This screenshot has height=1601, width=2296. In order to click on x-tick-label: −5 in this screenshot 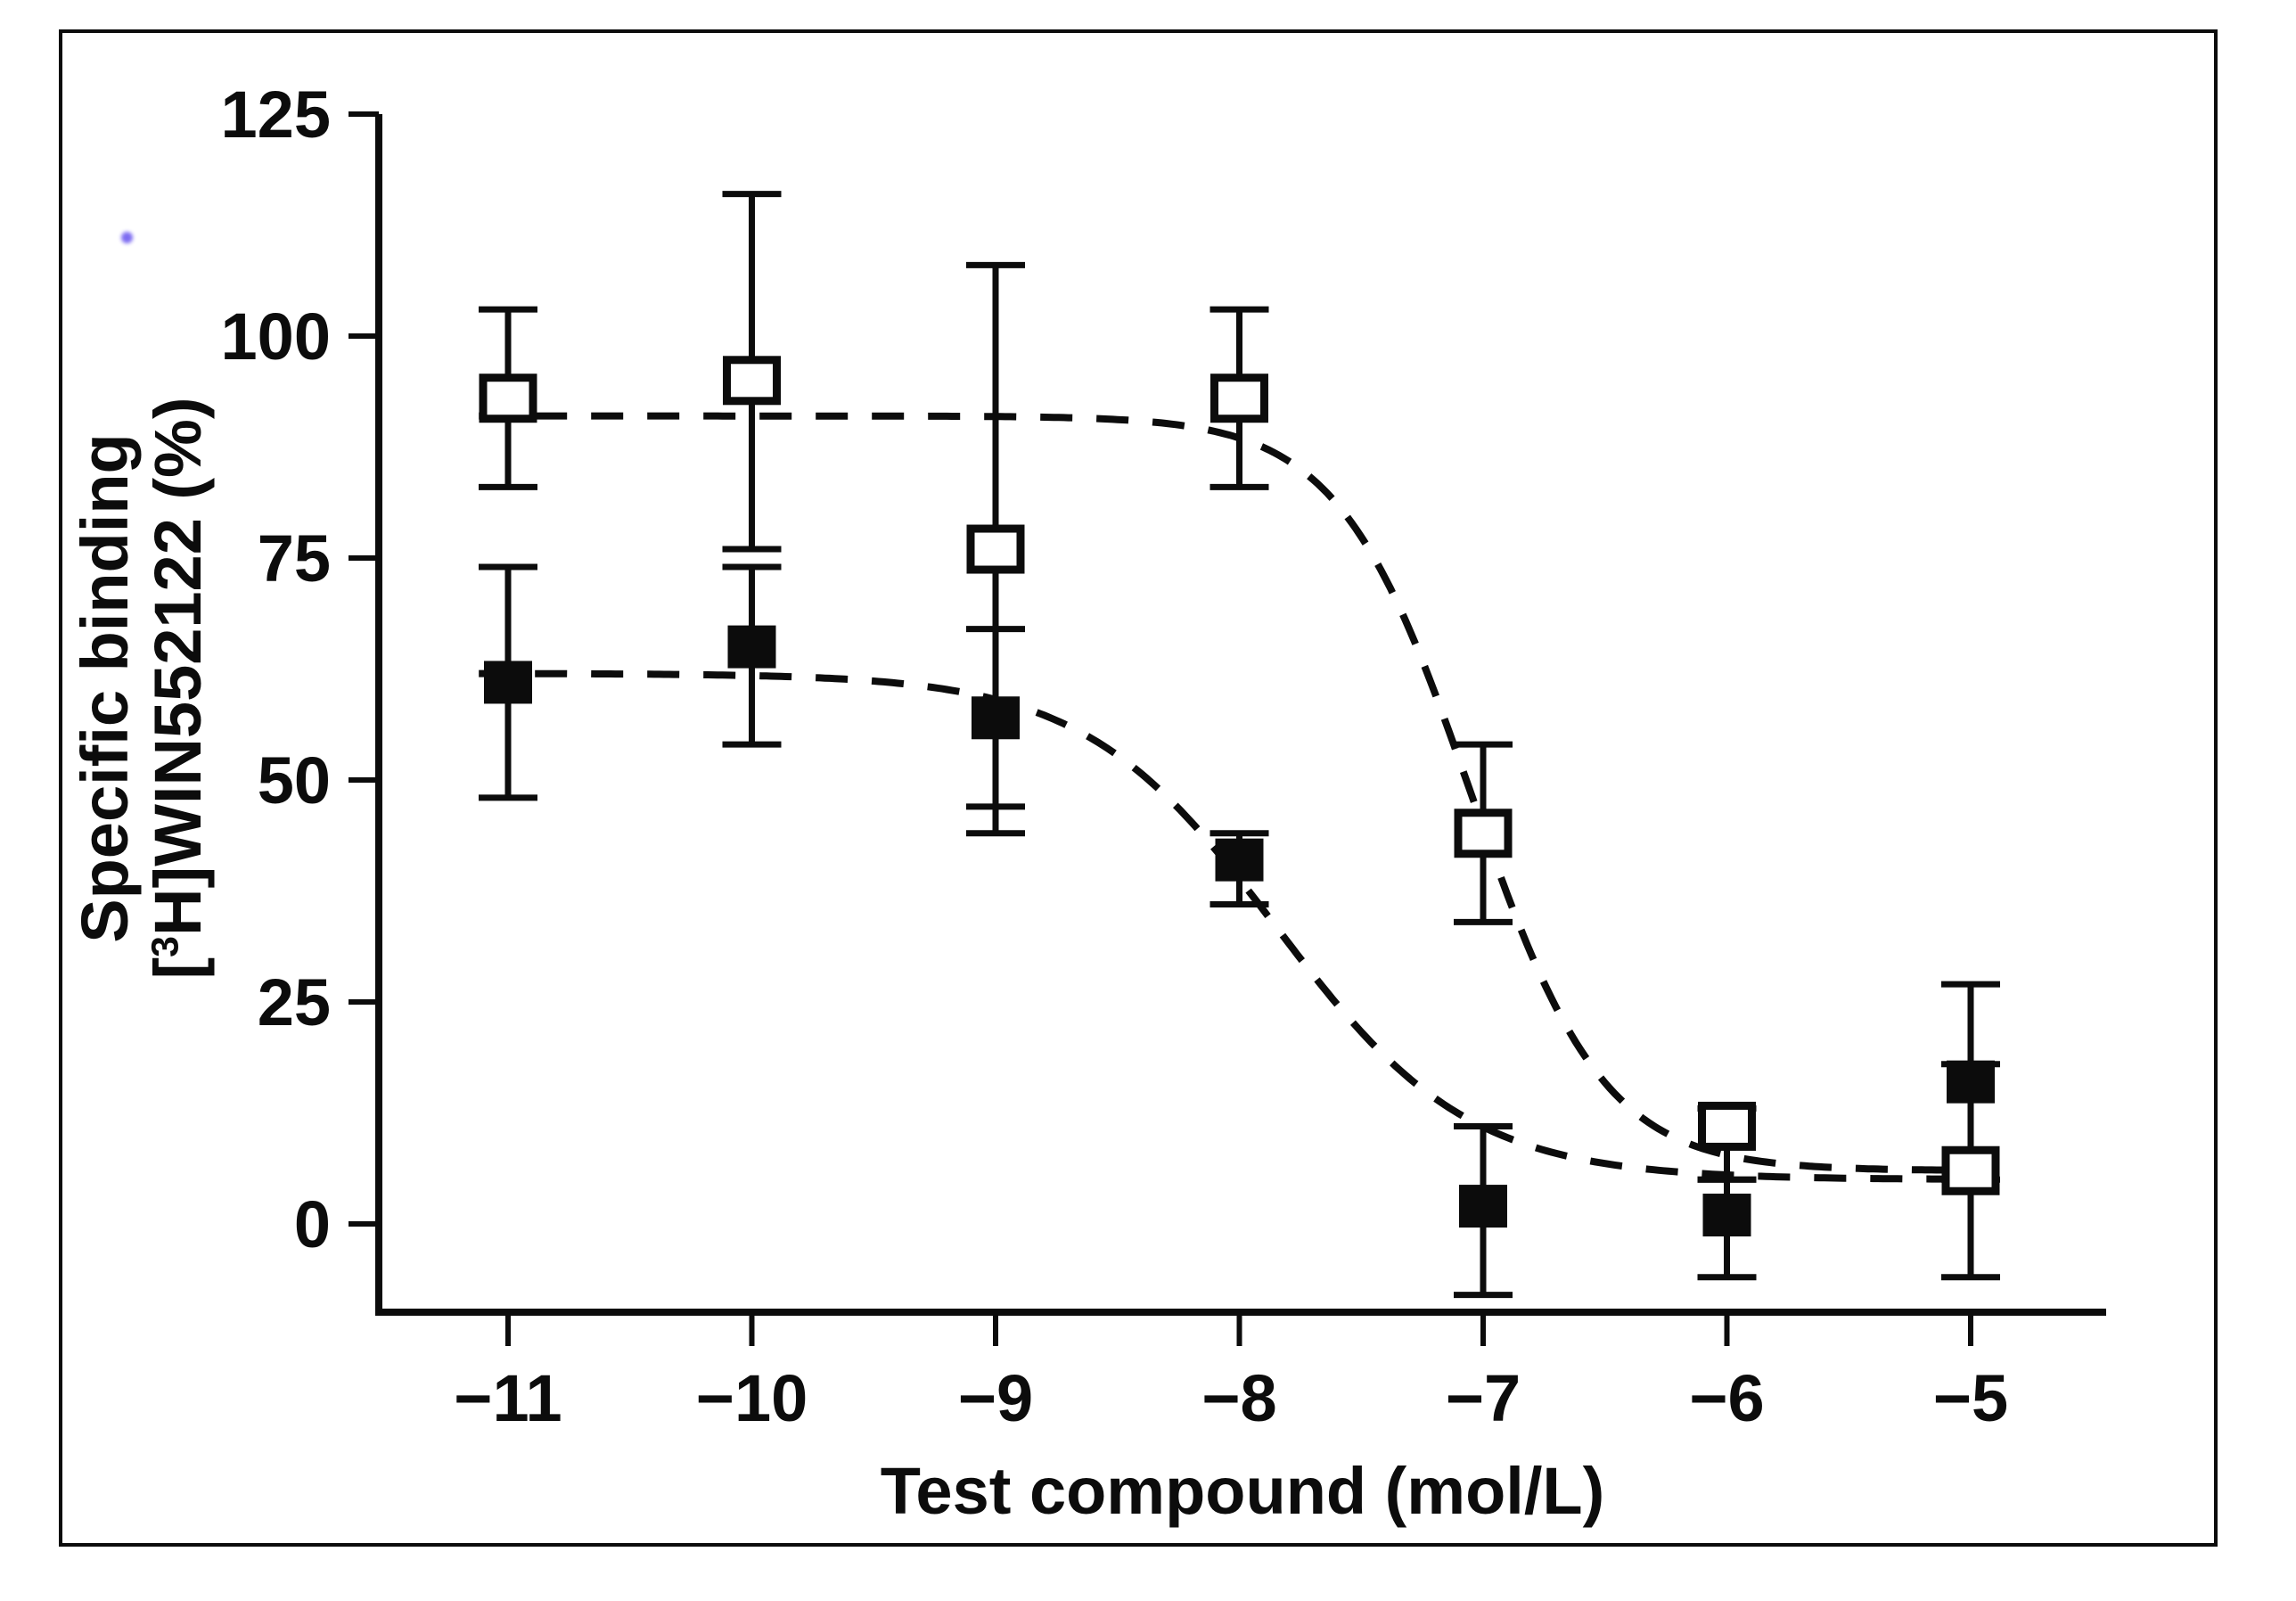, I will do `click(1970, 1398)`.